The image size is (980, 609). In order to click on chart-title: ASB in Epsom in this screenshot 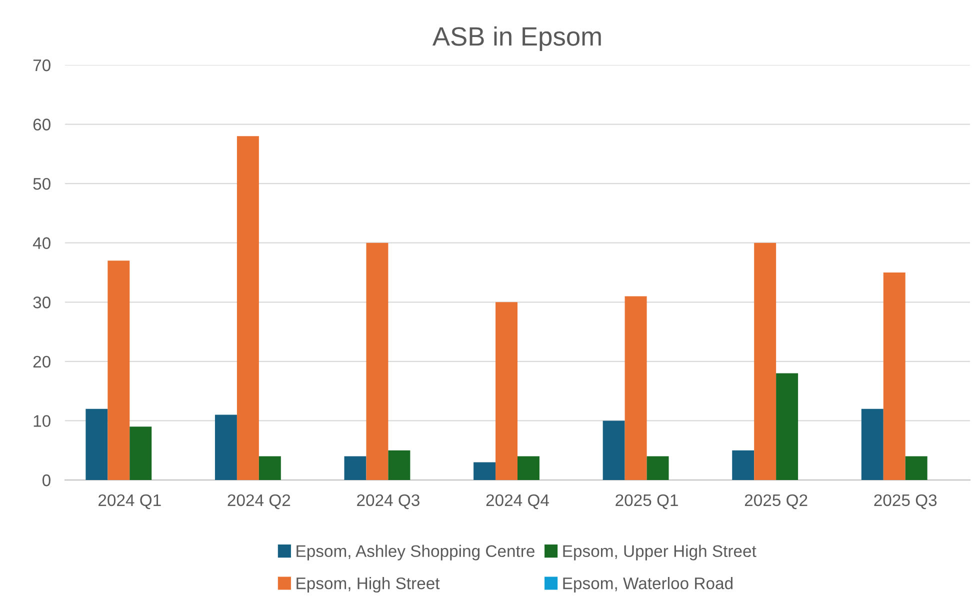, I will do `click(516, 39)`.